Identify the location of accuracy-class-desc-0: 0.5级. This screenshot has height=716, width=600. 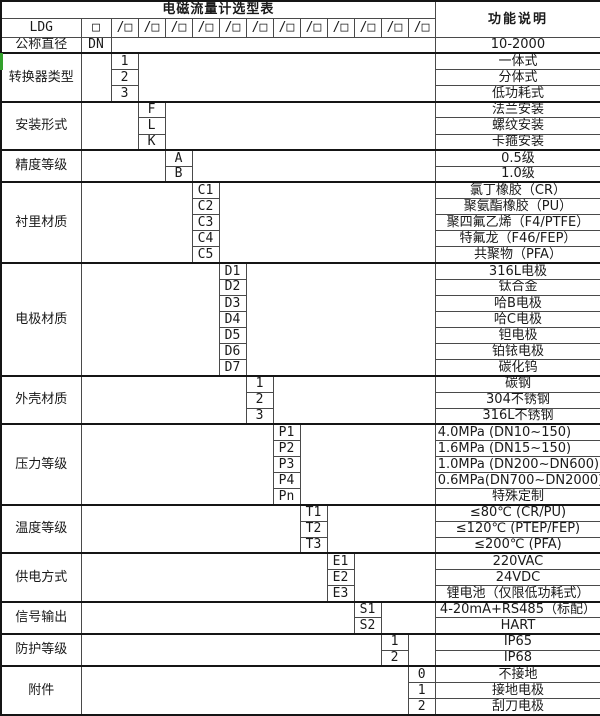
(517, 158).